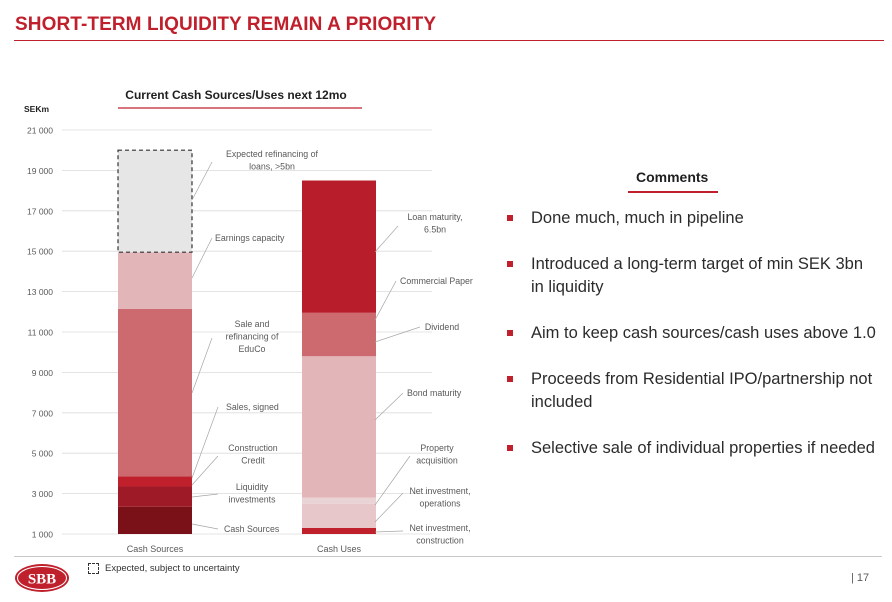  I want to click on annotation-label: 6.5bn, so click(435, 230).